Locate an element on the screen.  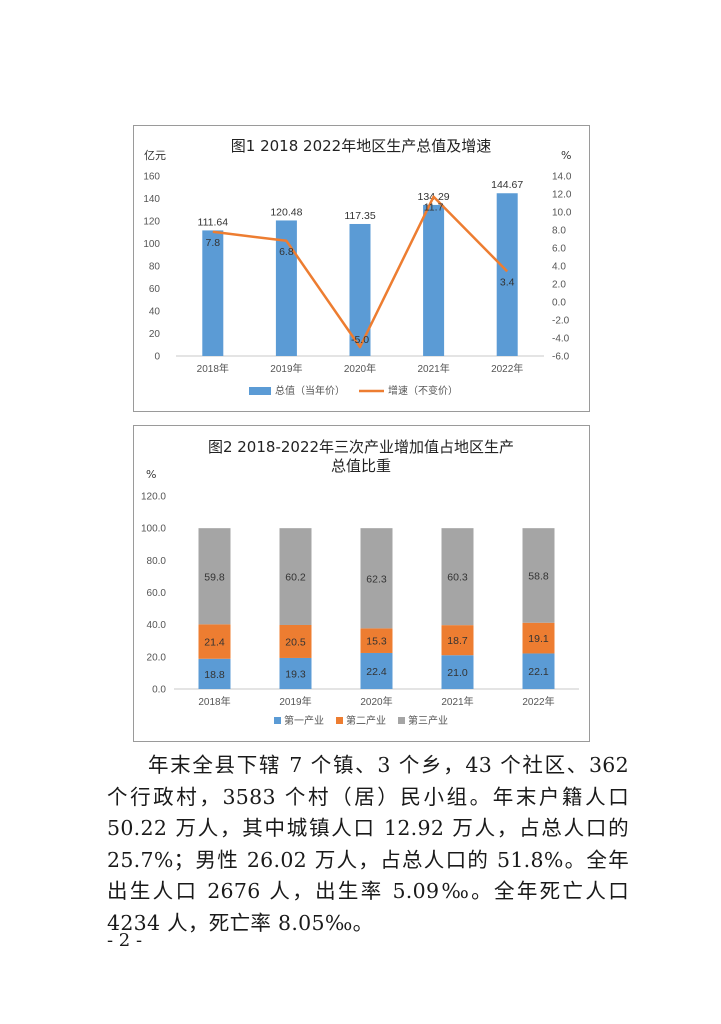
right-tick-label: 14.0 is located at coordinates (562, 177).